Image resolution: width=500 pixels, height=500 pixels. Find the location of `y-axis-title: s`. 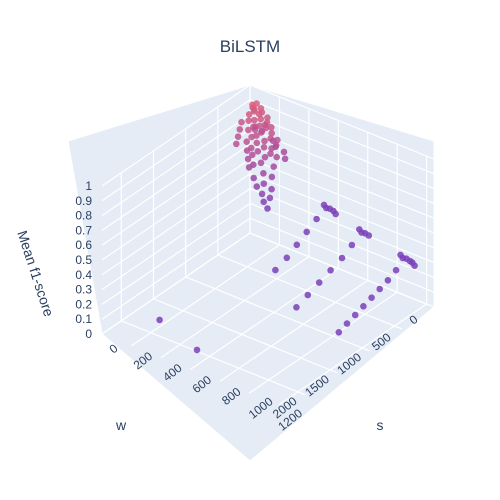

y-axis-title: s is located at coordinates (380, 425).